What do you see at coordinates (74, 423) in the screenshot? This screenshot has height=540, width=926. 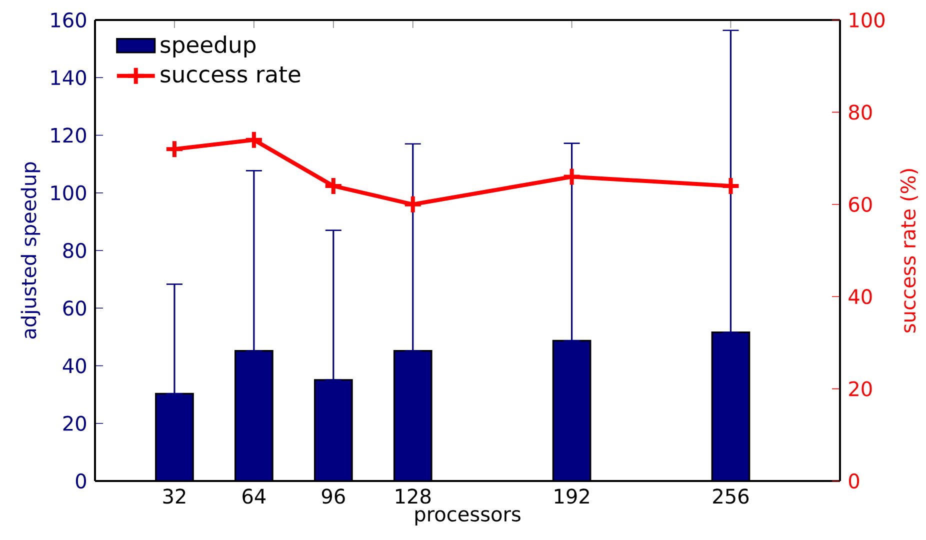 I see `y-tick-label: 20` at bounding box center [74, 423].